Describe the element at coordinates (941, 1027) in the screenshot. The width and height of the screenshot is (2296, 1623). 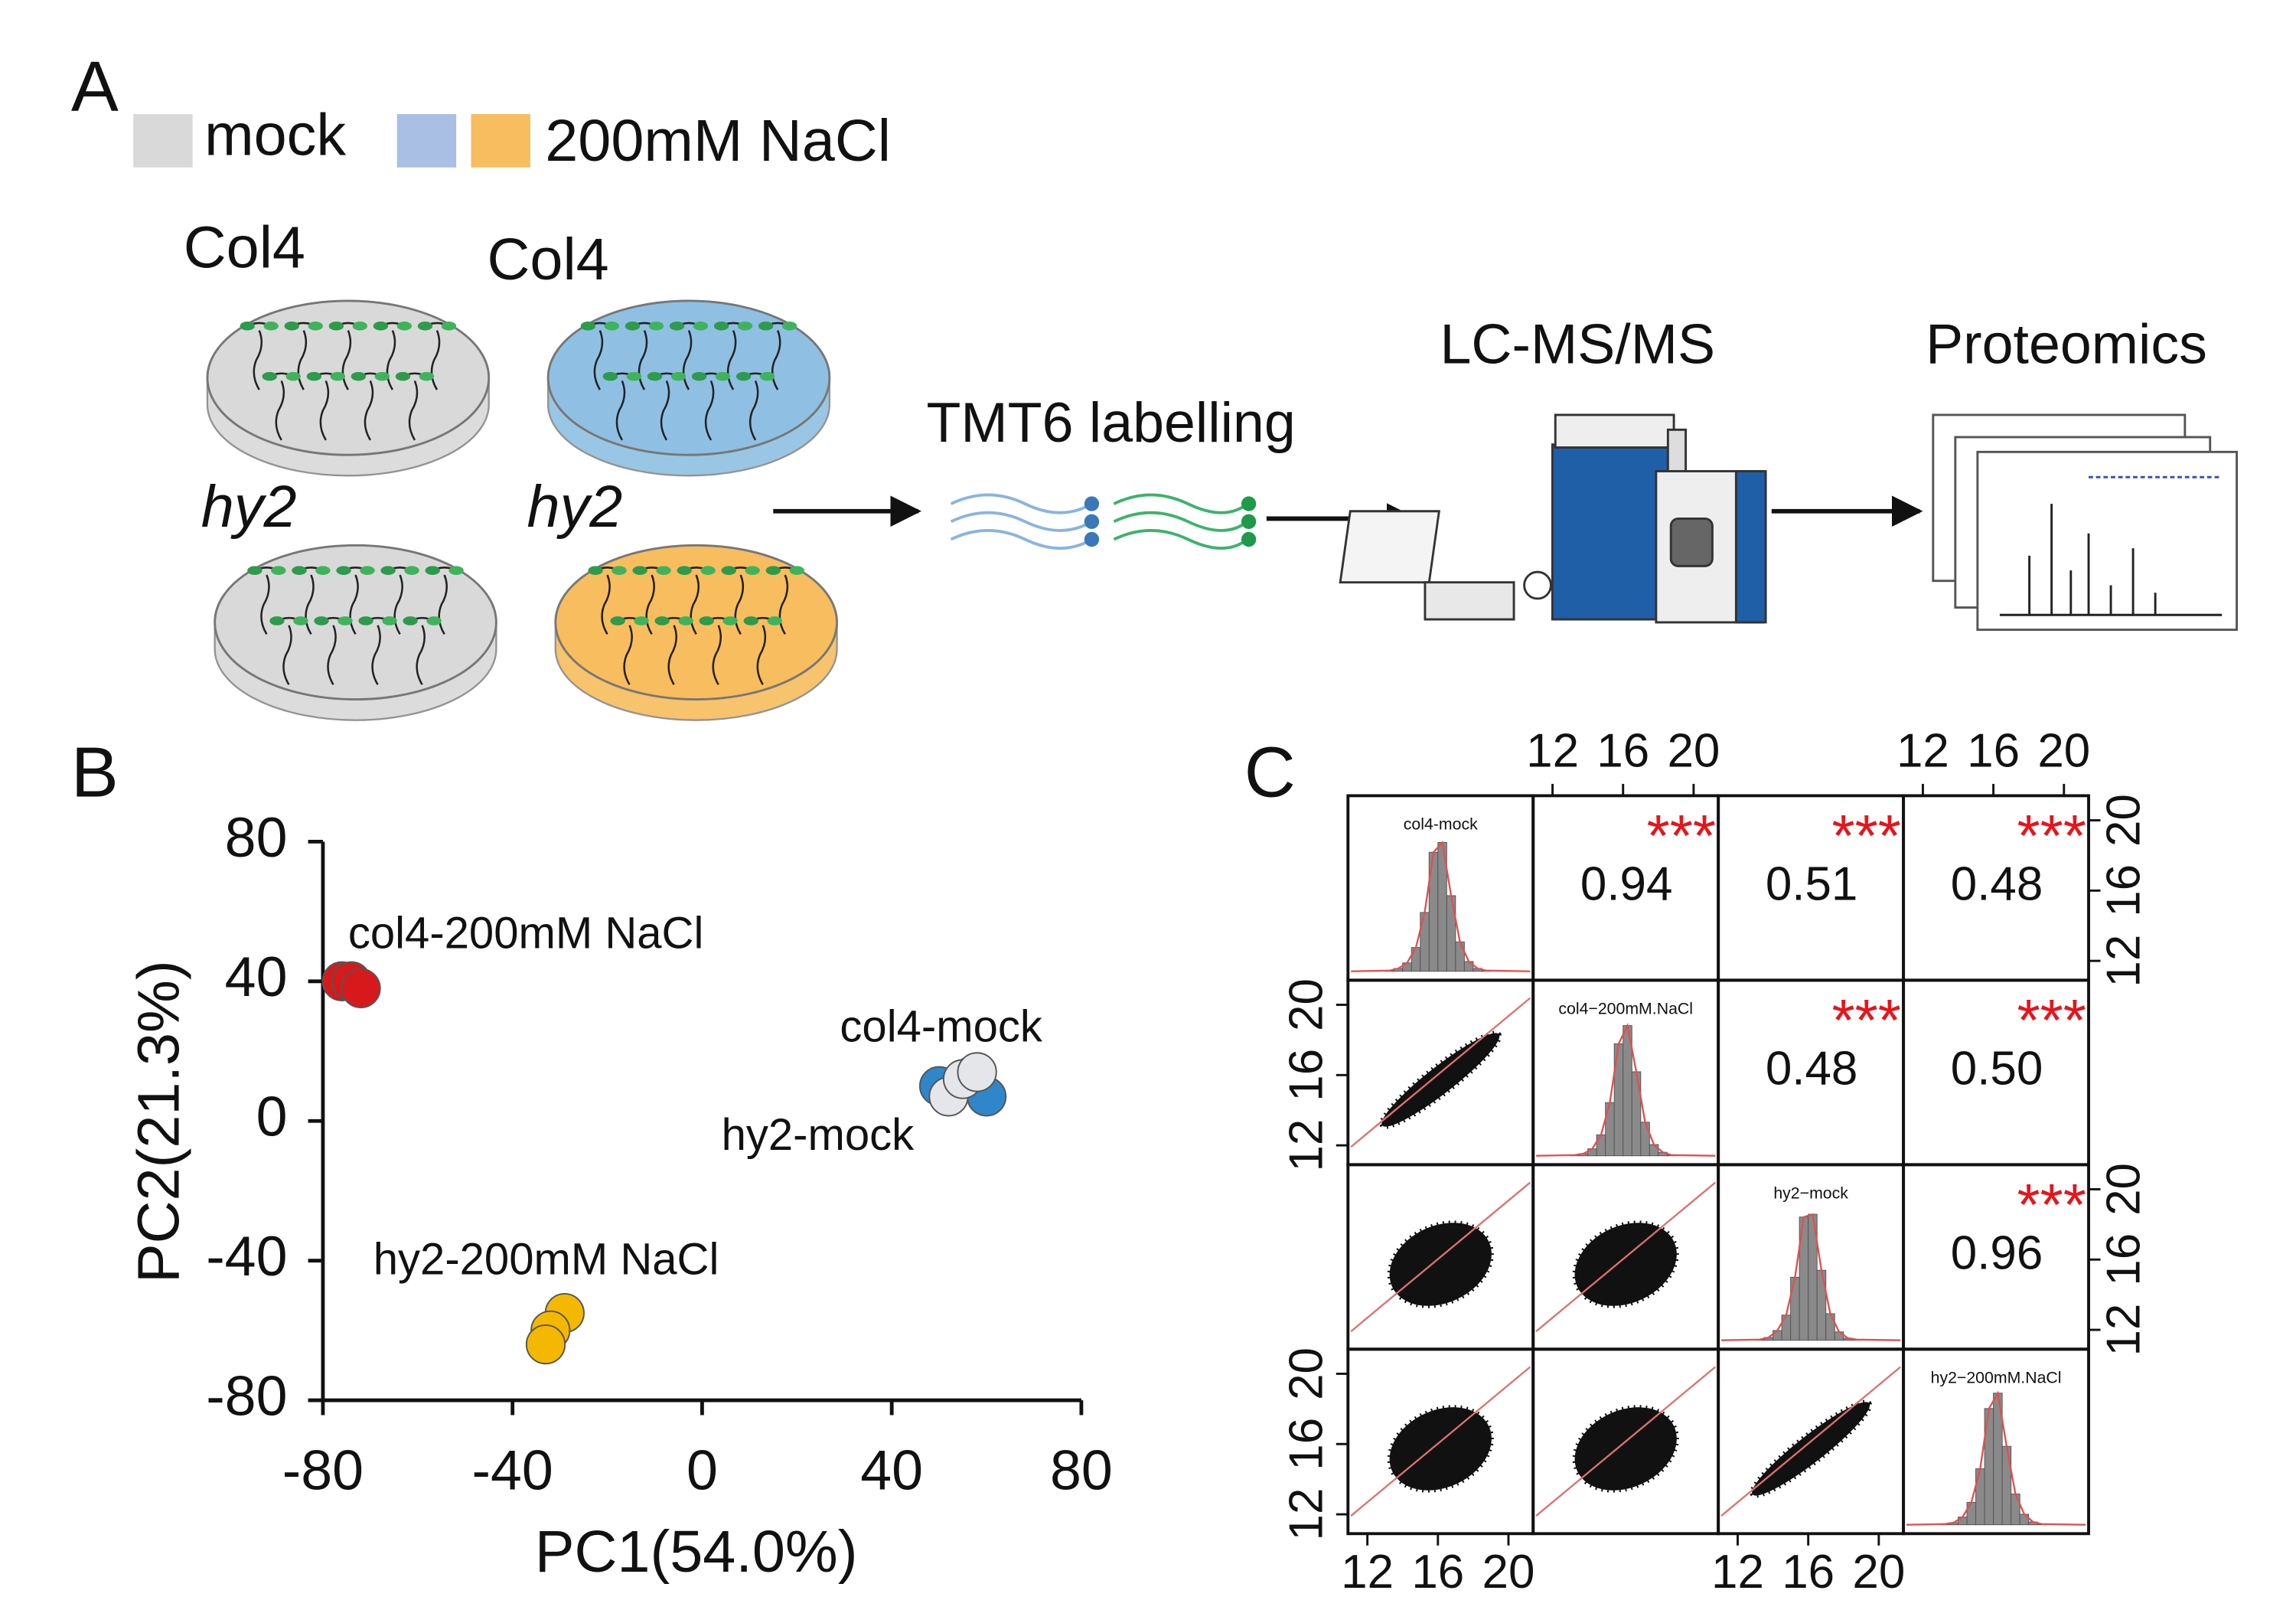
I see `cluster-label: col4-mock` at that location.